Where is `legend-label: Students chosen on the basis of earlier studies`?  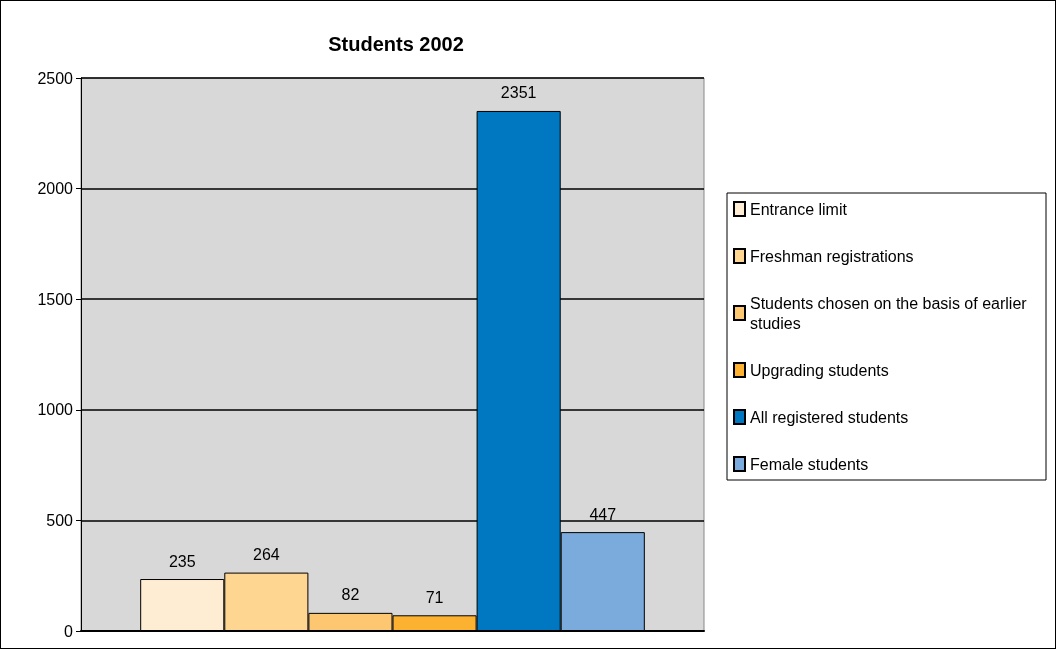
legend-label: Students chosen on the basis of earlier studies is located at coordinates (891, 313).